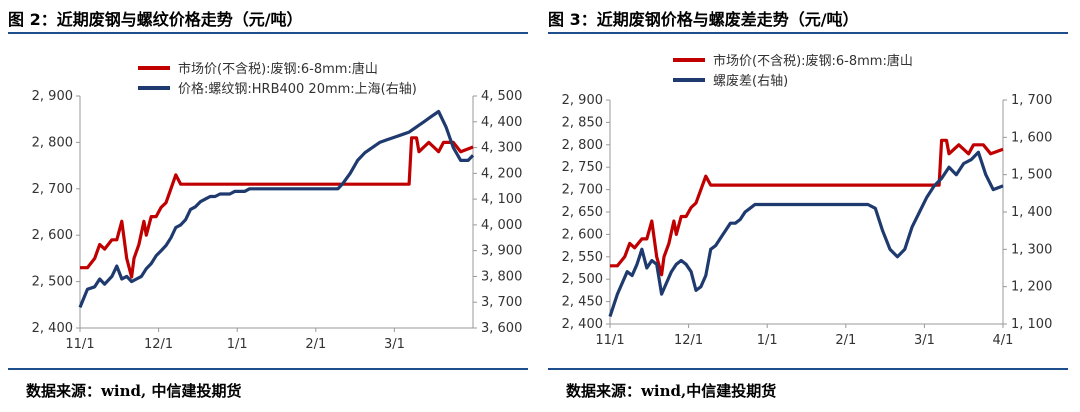 The width and height of the screenshot is (1080, 412). Describe the element at coordinates (501, 148) in the screenshot. I see `y2-tick-label: 4, 300` at that location.